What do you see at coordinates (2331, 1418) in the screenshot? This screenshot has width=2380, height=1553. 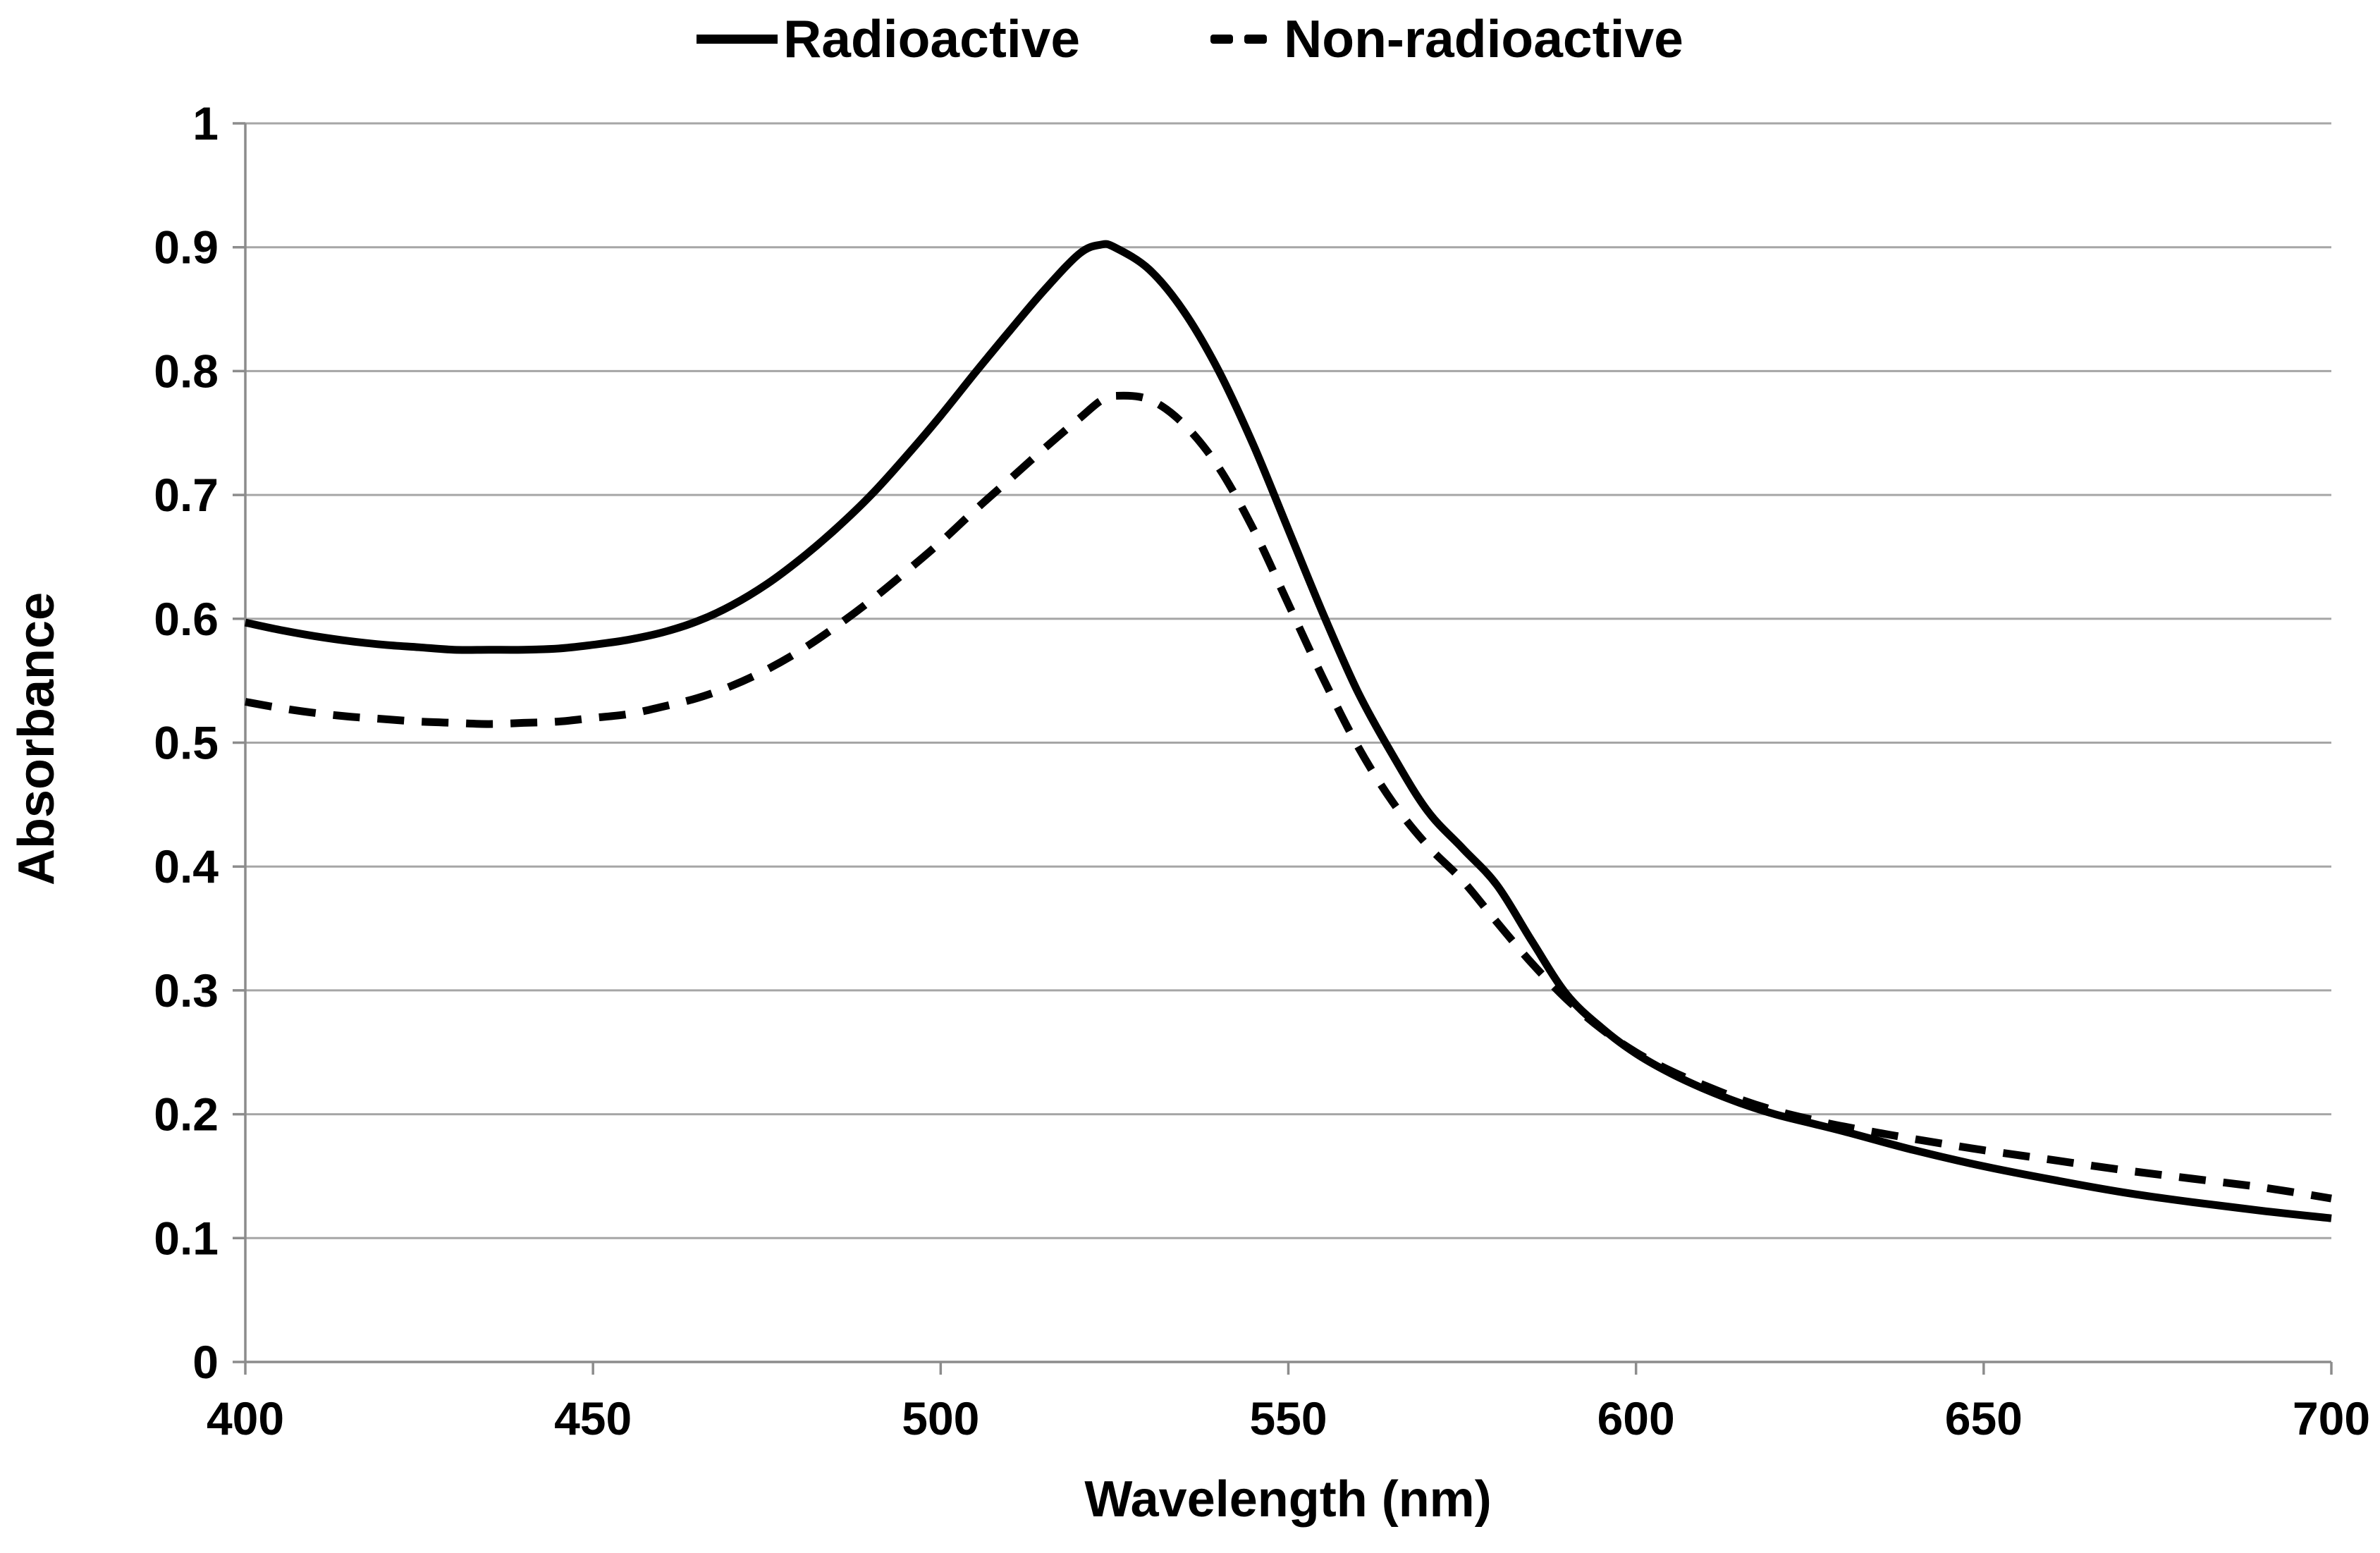 I see `x-tick-label: 700` at bounding box center [2331, 1418].